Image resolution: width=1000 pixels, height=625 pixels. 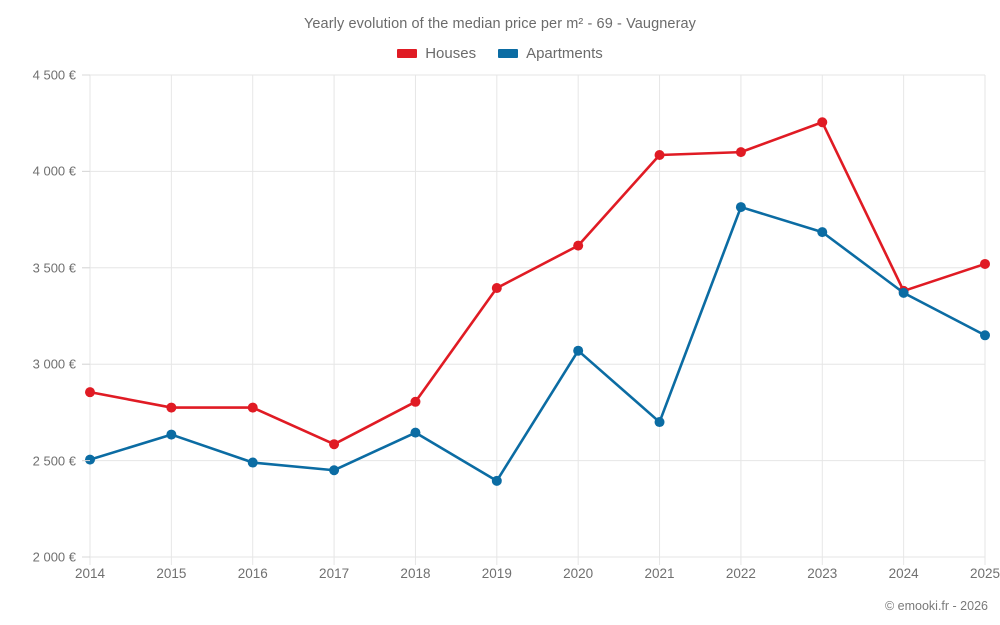 What do you see at coordinates (903, 573) in the screenshot?
I see `x-axis-label: 2024` at bounding box center [903, 573].